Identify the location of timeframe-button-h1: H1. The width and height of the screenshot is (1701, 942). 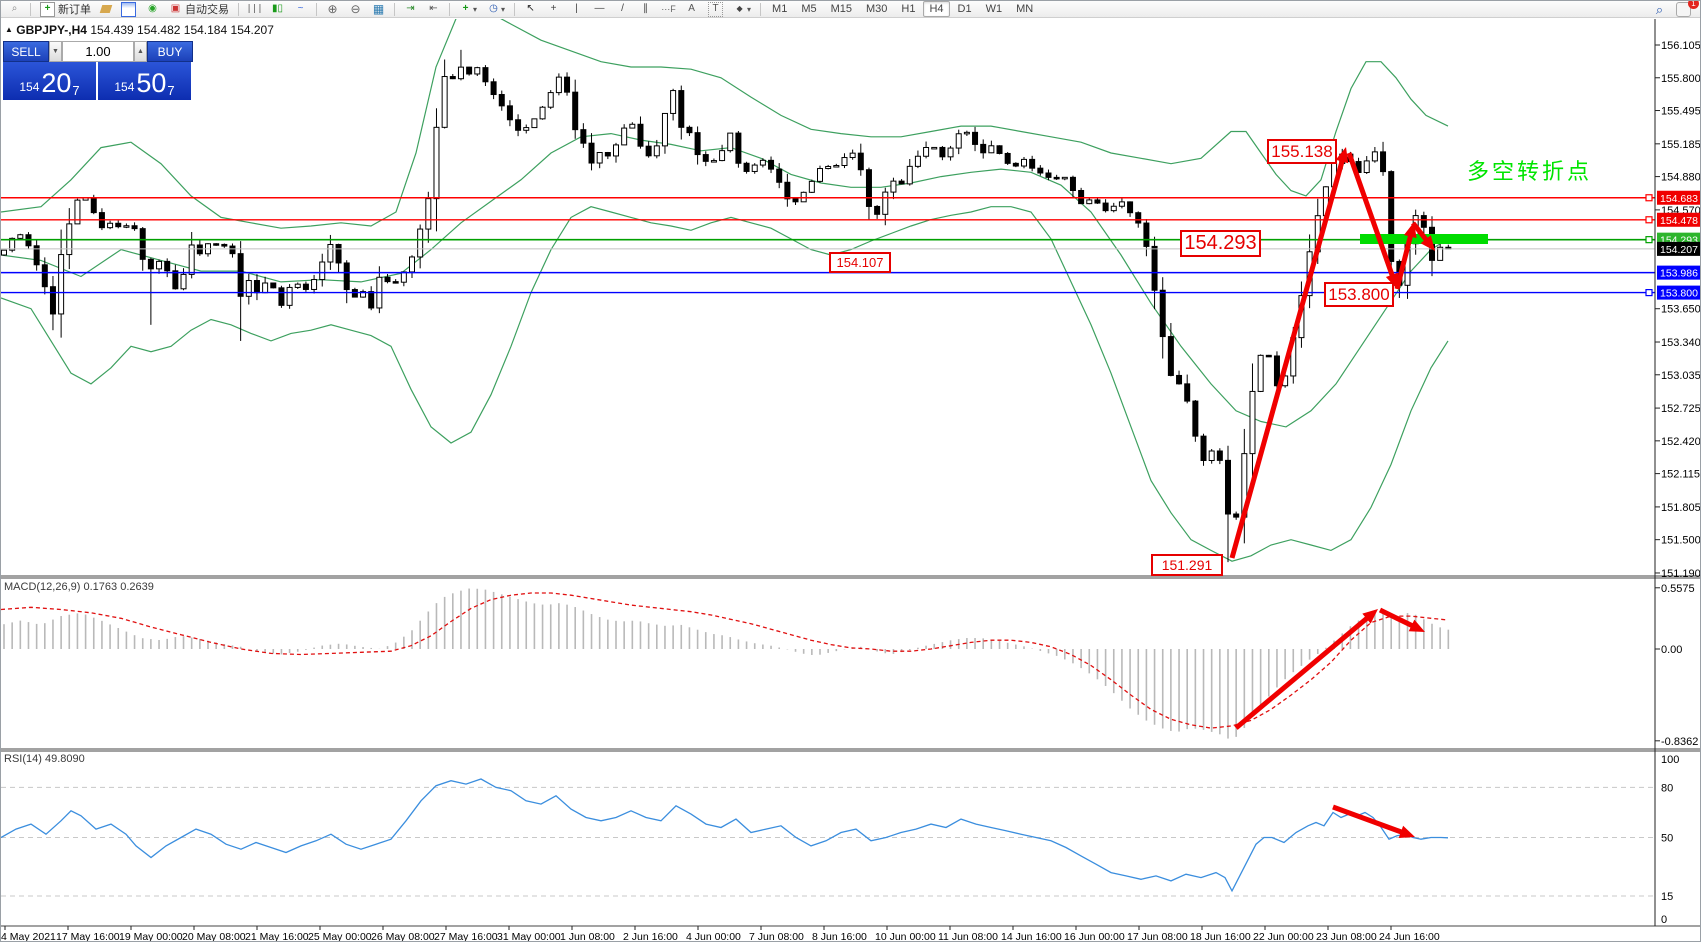
(908, 9).